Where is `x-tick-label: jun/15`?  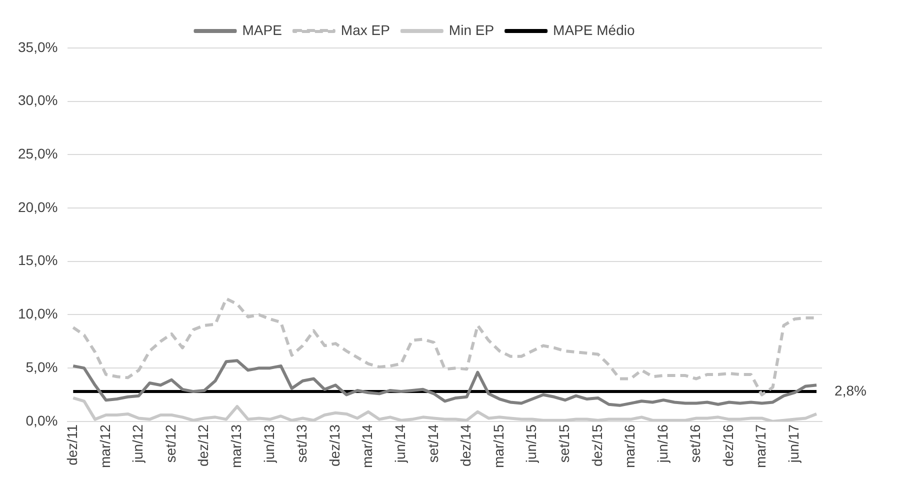 x-tick-label: jun/15 is located at coordinates (531, 444).